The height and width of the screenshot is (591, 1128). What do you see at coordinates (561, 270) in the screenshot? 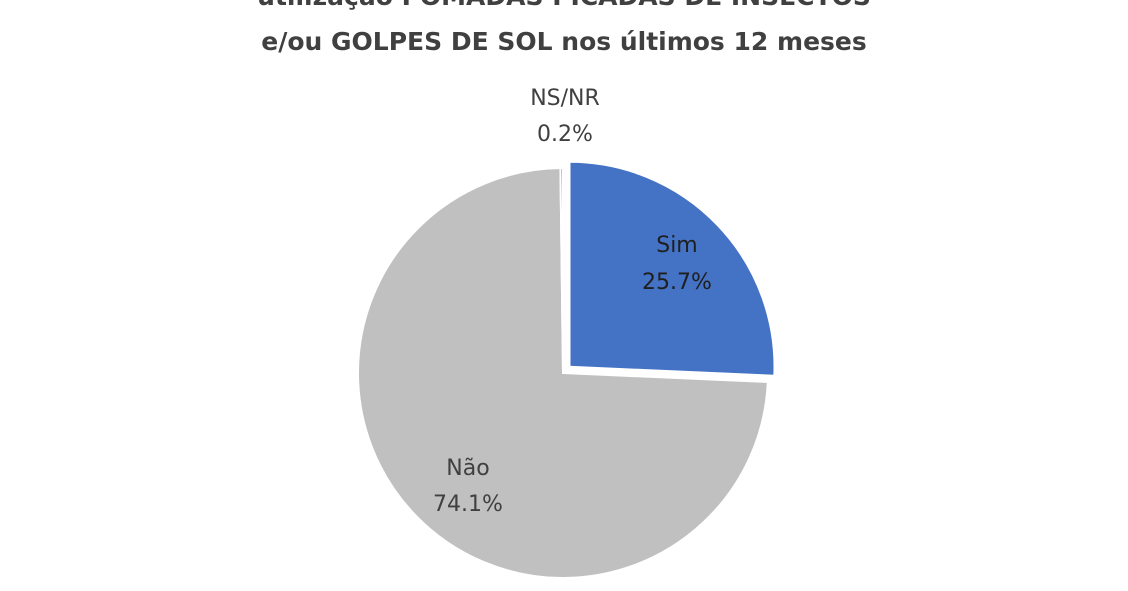
I see `pie-slice-ns-nr` at bounding box center [561, 270].